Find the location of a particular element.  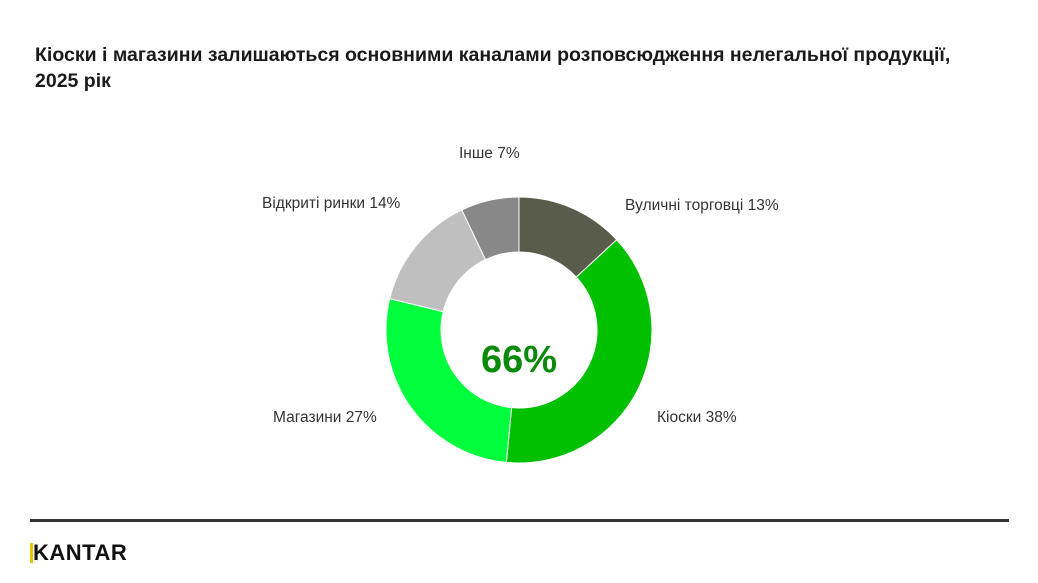

donut-segments is located at coordinates (519, 330).